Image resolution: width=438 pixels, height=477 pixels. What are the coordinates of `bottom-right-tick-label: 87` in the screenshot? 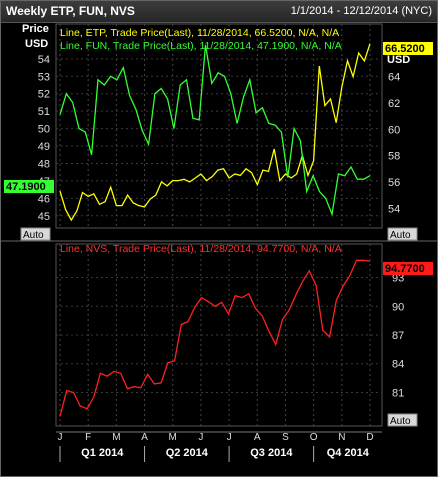 It's located at (398, 336).